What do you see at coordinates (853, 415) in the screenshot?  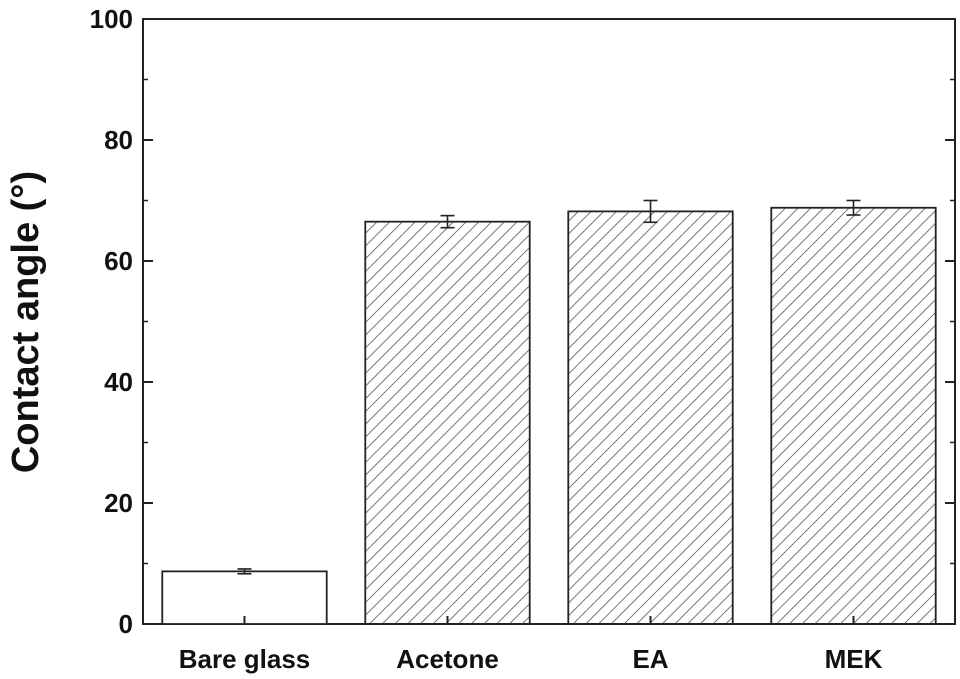 I see `bar-mek` at bounding box center [853, 415].